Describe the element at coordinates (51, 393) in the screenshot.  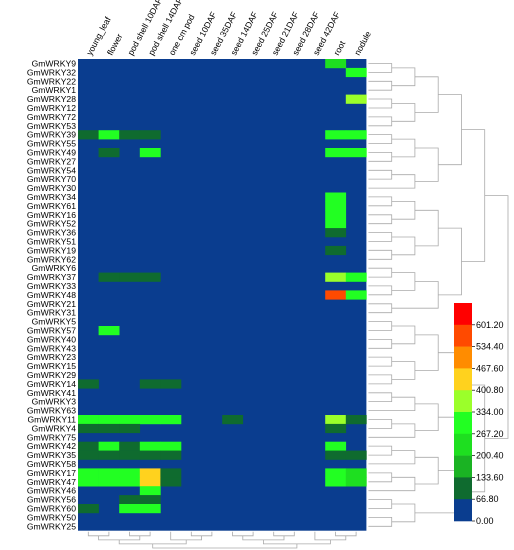
I see `row-label: GmWRKY41` at that location.